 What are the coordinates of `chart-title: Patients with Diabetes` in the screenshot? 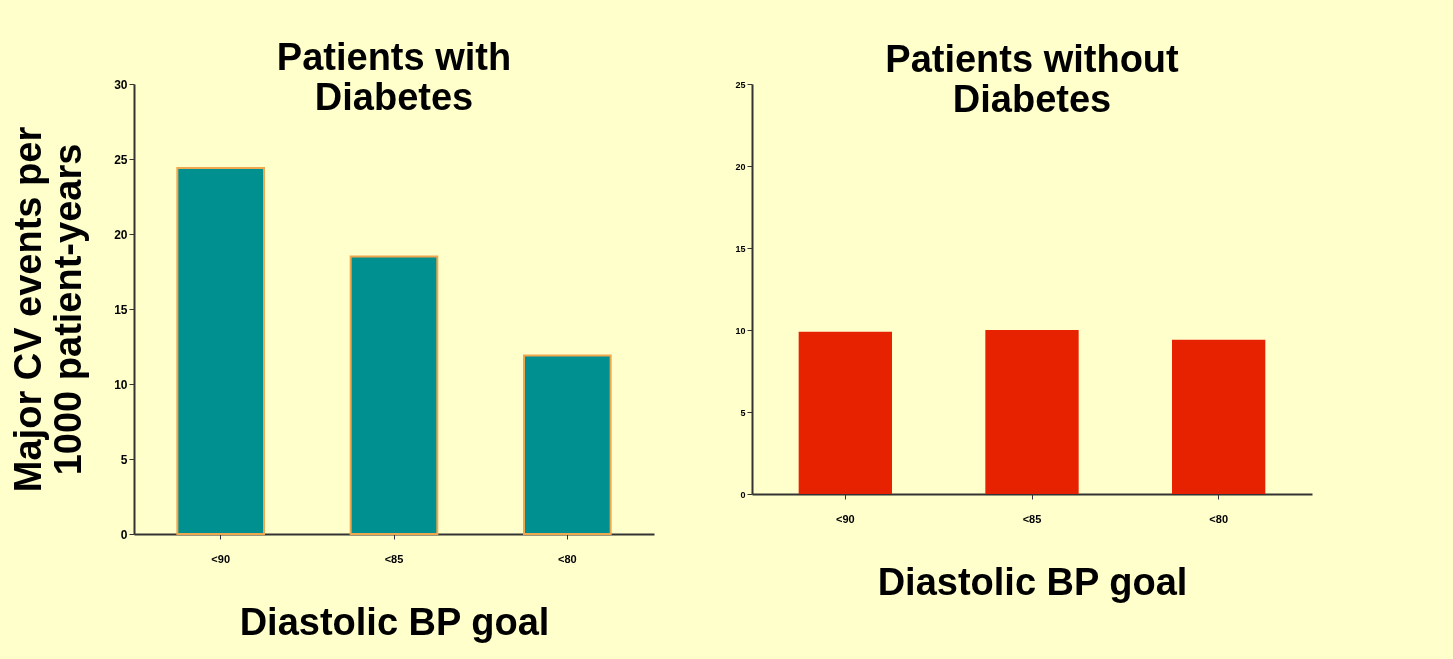 It's located at (394, 77).